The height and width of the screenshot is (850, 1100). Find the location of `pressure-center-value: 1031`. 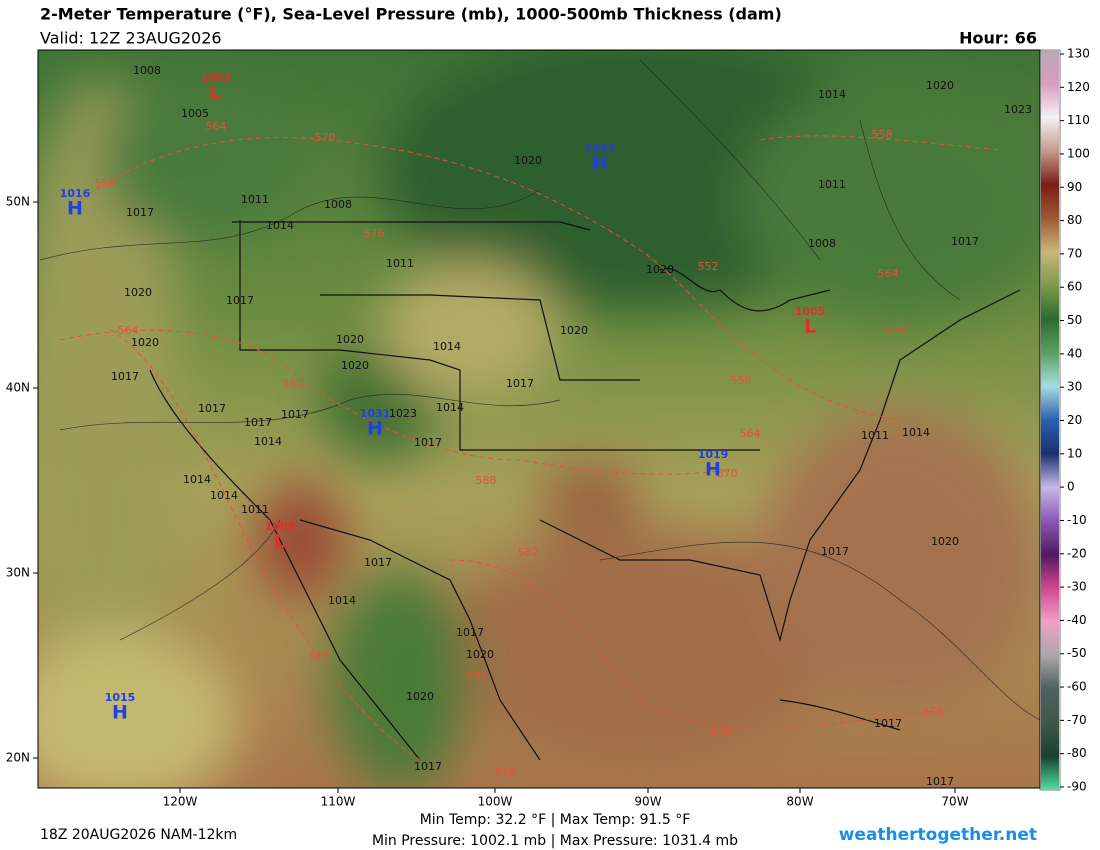

pressure-center-value: 1031 is located at coordinates (375, 413).